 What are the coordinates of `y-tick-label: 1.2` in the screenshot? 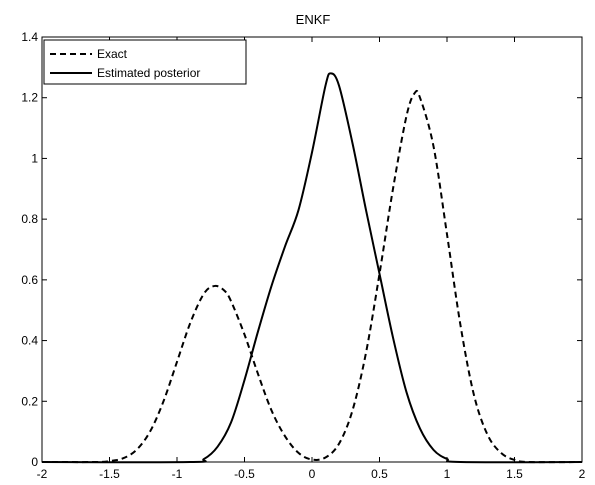 It's located at (29, 98).